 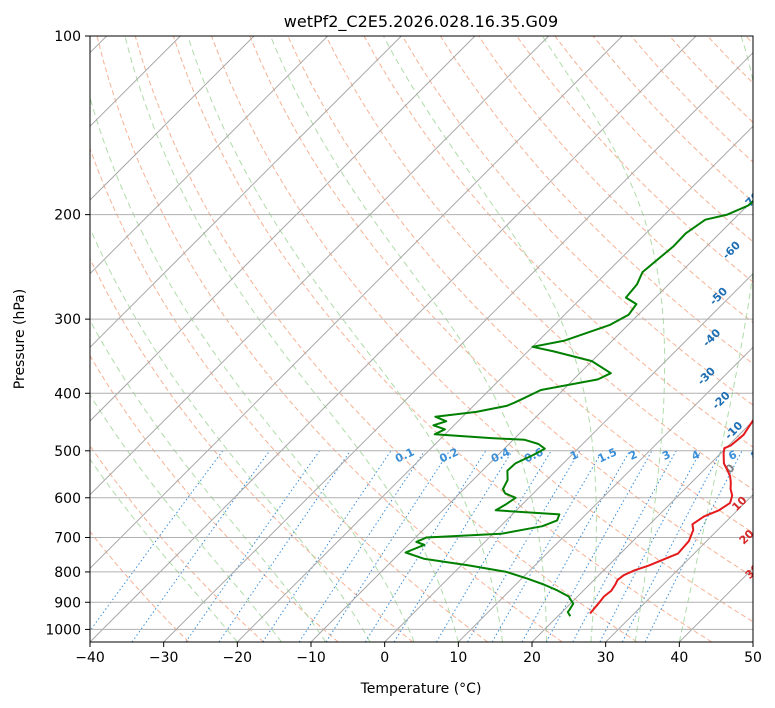 What do you see at coordinates (67, 394) in the screenshot?
I see `y-tick-label: 400` at bounding box center [67, 394].